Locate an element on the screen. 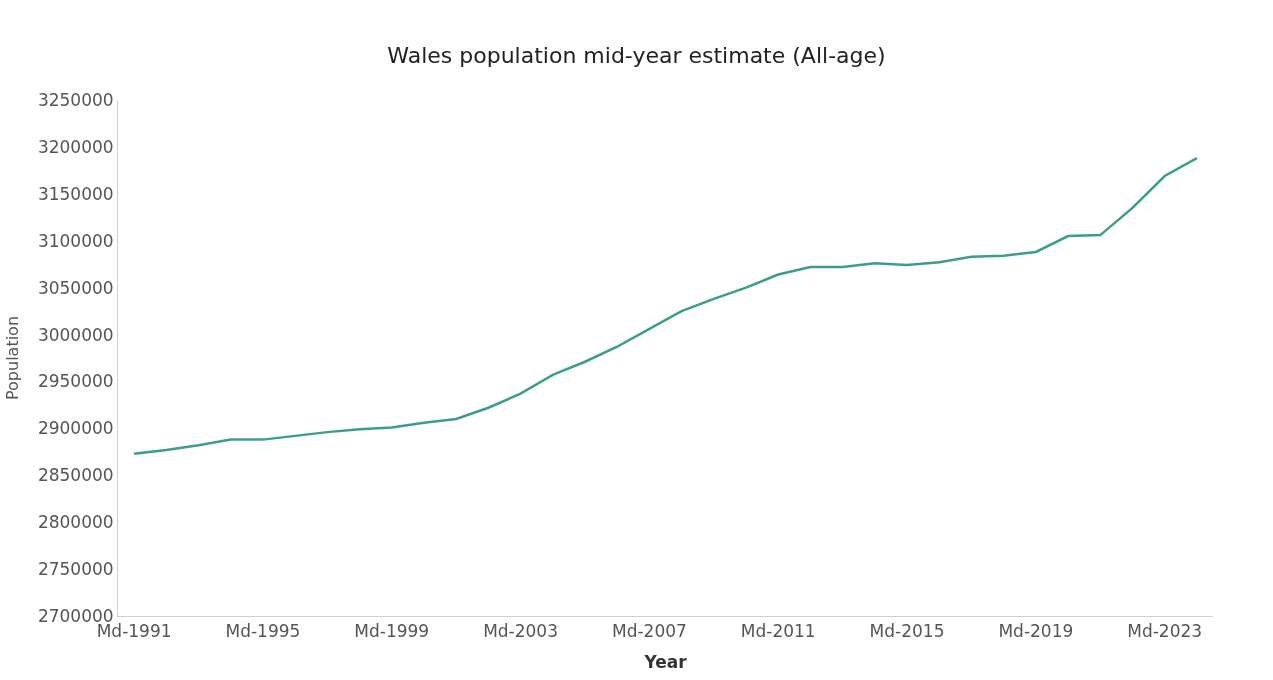 The width and height of the screenshot is (1273, 680). x-tick-label: Md-2007 is located at coordinates (649, 631).